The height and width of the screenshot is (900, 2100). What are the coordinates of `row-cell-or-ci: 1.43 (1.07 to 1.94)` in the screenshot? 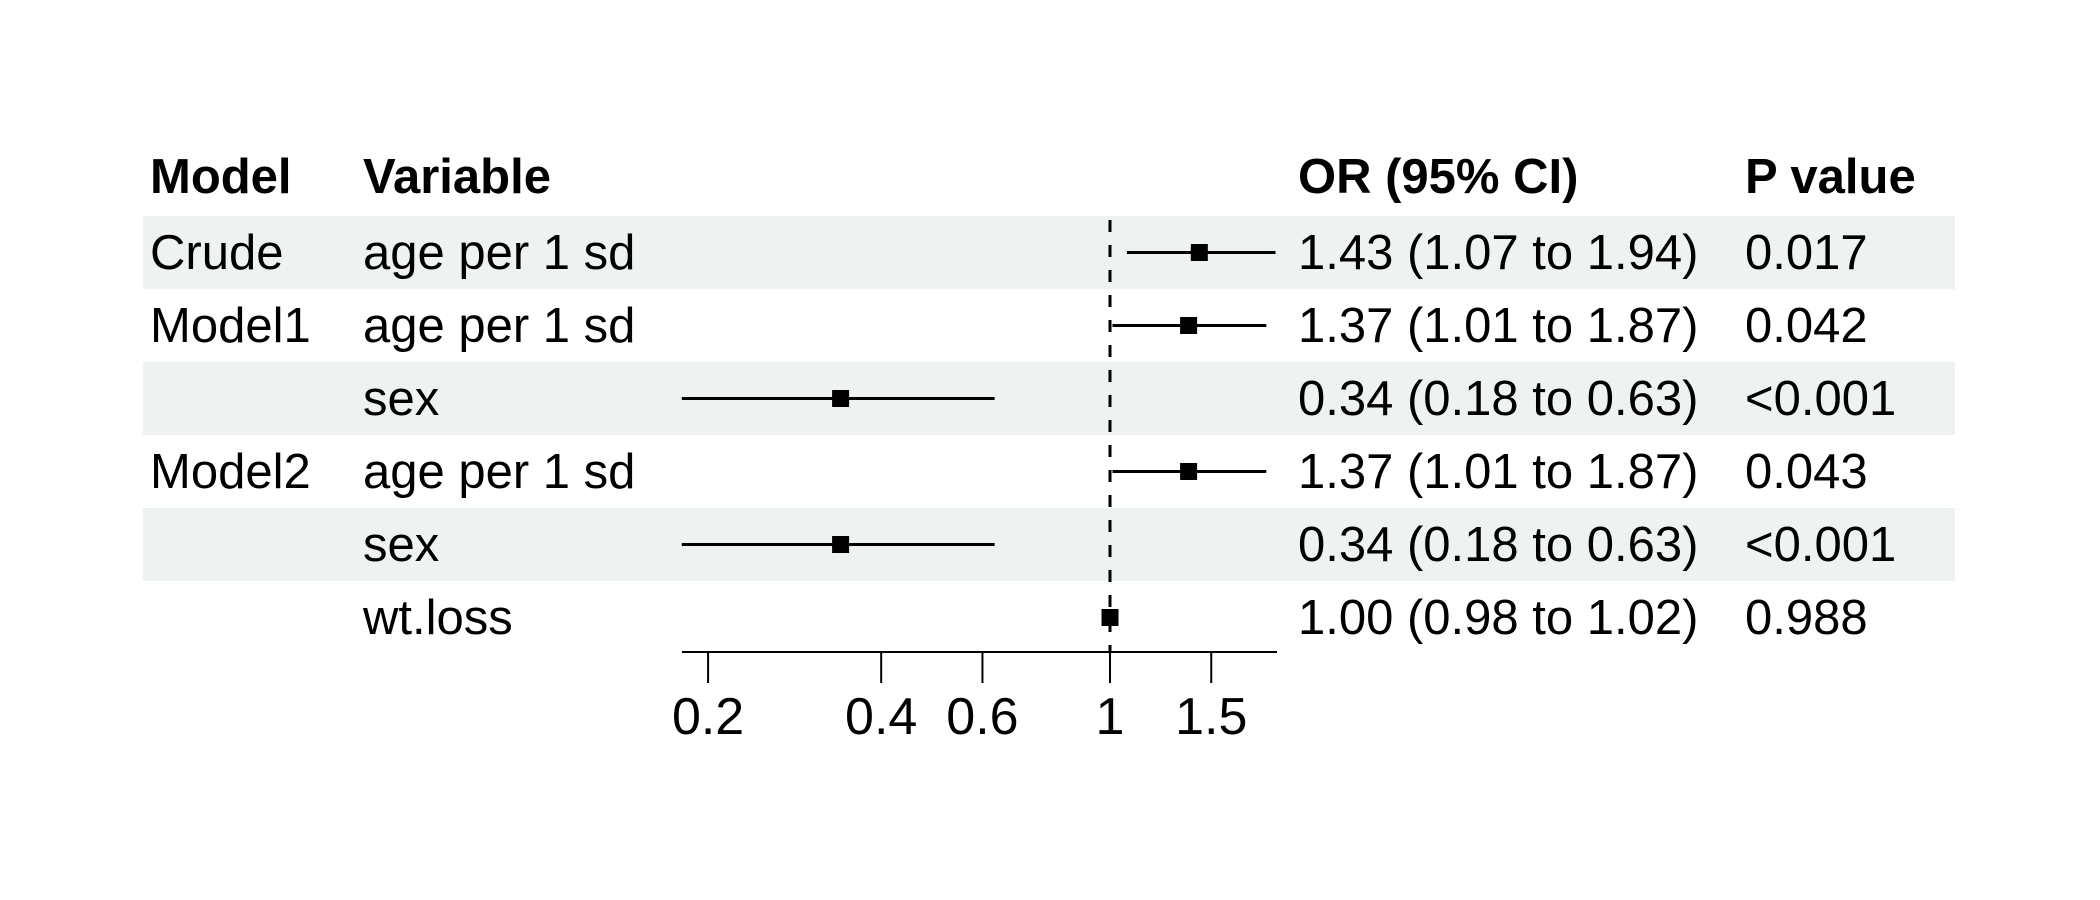 It's located at (1498, 252).